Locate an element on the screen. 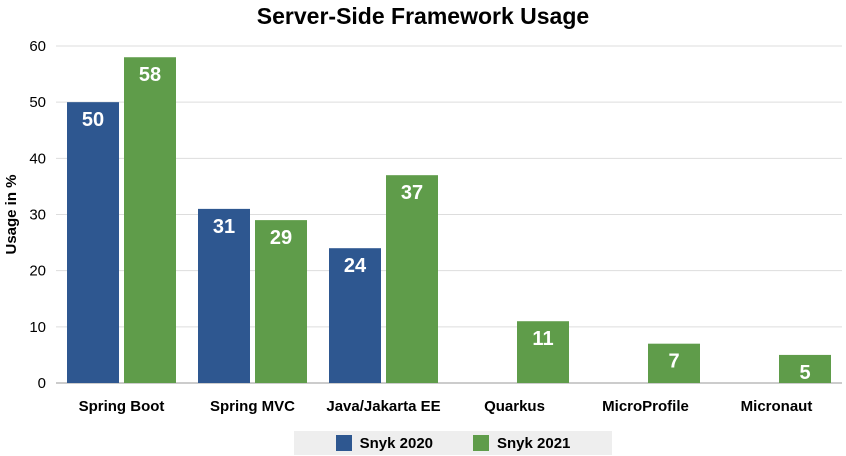 Image resolution: width=846 pixels, height=456 pixels. bar-snyk-2020-spring-boot is located at coordinates (93, 243).